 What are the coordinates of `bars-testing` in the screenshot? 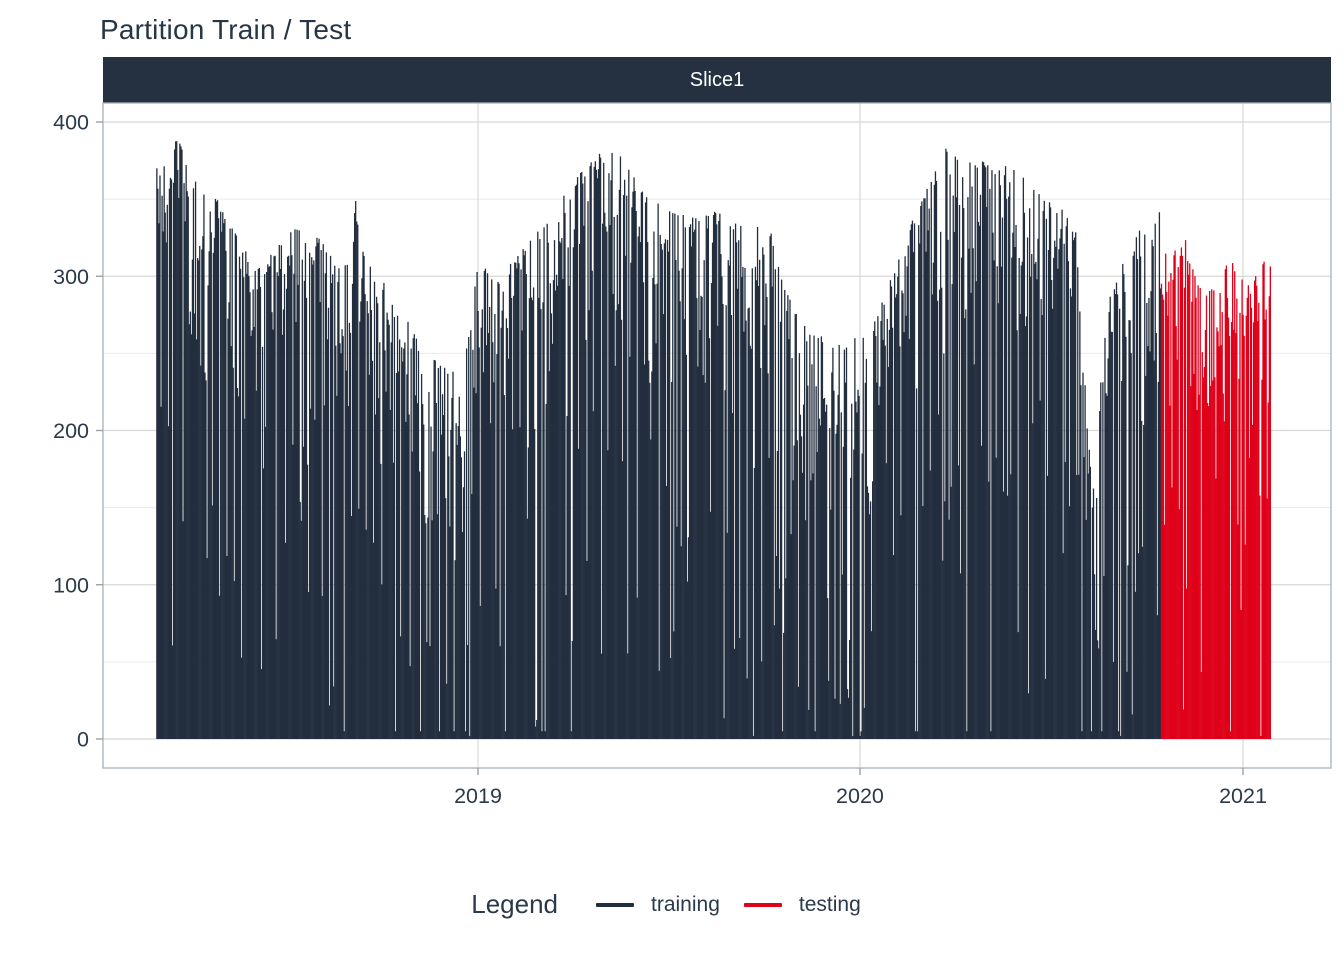 It's located at (1215, 490).